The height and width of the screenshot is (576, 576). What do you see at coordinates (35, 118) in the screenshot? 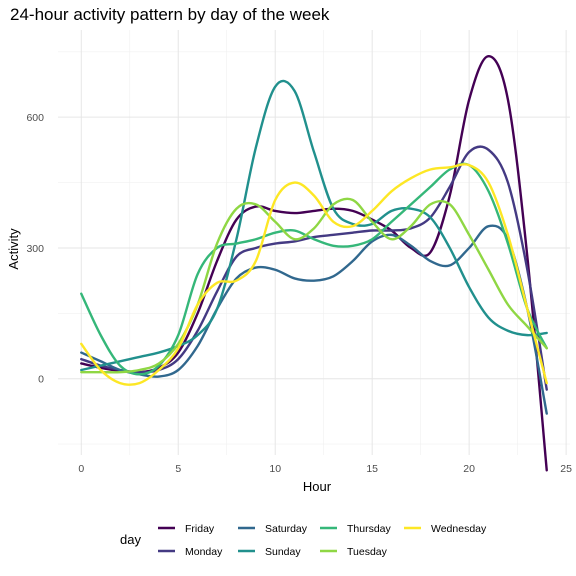
I see `y-tick-label: 600` at bounding box center [35, 118].